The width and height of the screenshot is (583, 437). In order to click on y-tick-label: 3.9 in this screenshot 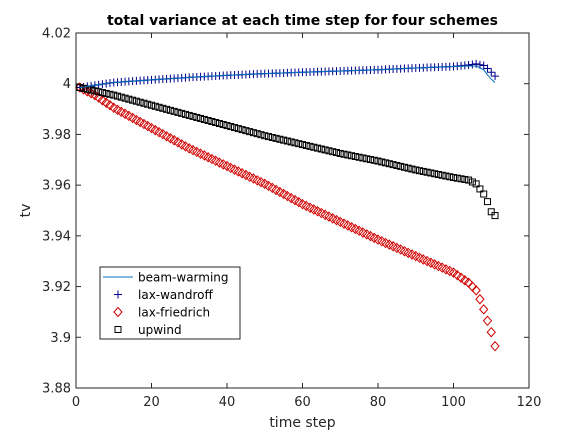, I will do `click(60, 338)`.